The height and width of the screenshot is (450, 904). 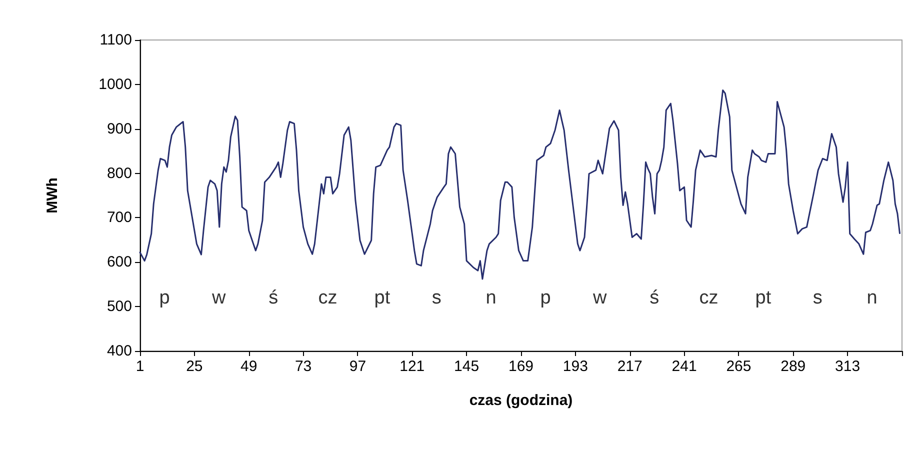 I want to click on x-tick-label: 1, so click(x=140, y=366).